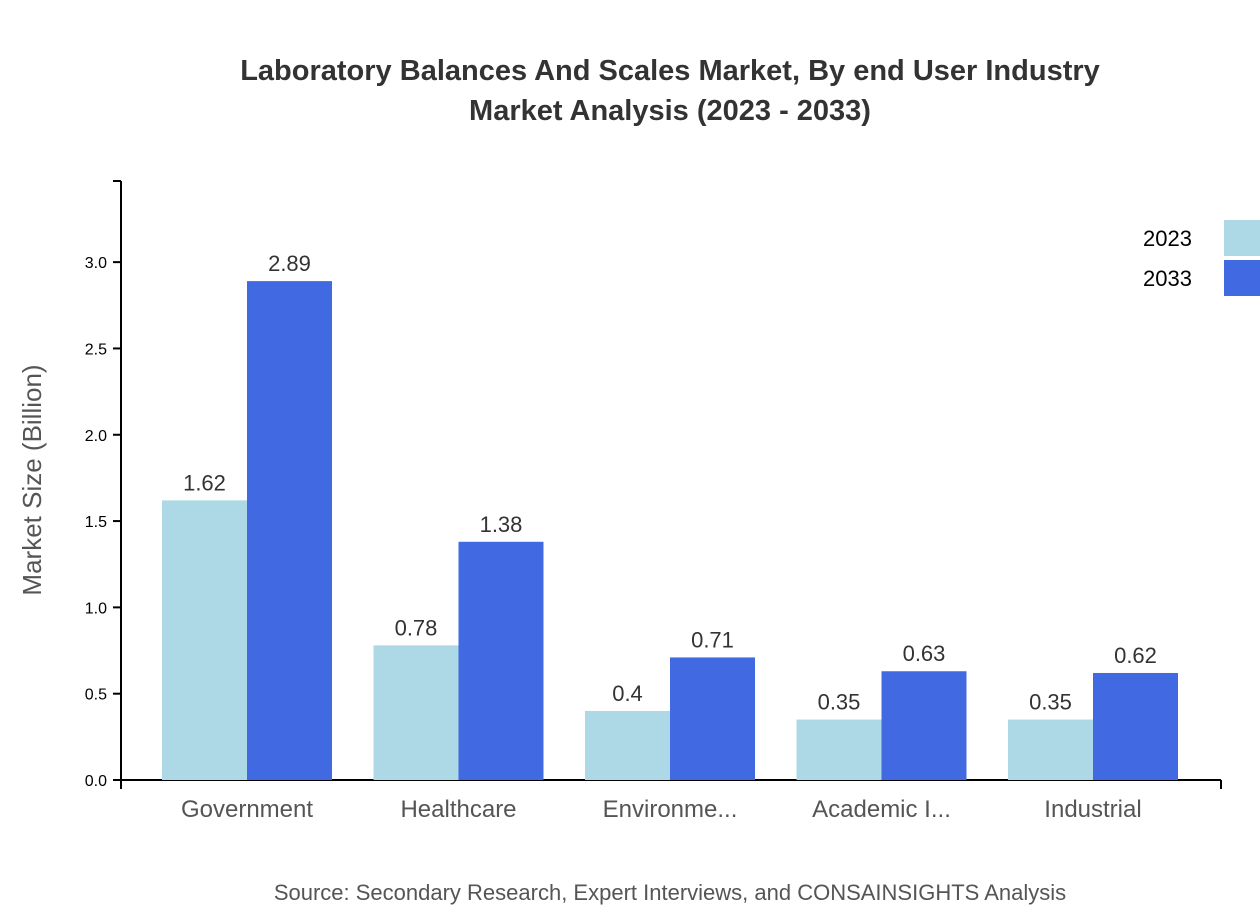  What do you see at coordinates (670, 111) in the screenshot?
I see `chart-subtitle: Market Analysis (2023 - 2033)` at bounding box center [670, 111].